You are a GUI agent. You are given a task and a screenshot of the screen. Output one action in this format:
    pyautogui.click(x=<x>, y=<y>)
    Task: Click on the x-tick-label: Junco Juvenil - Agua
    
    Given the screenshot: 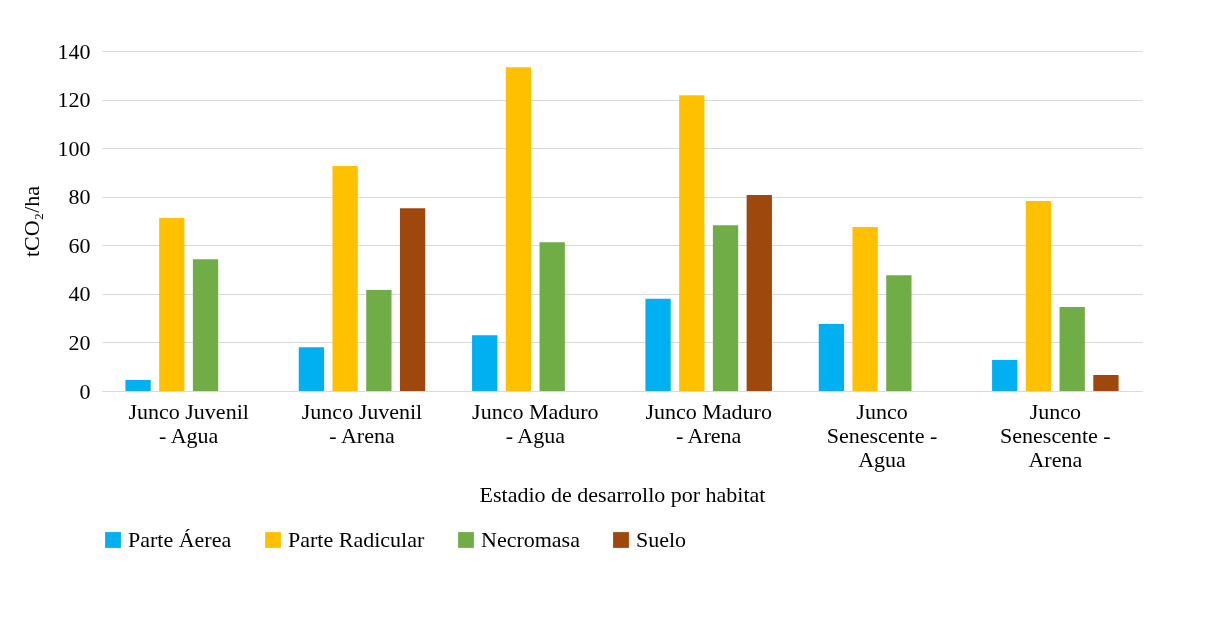 What is the action you would take?
    pyautogui.click(x=188, y=423)
    